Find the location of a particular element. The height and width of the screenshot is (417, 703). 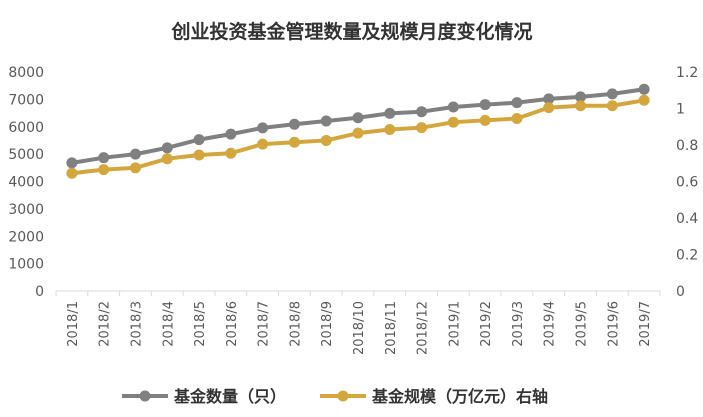

x-axis-tick-label: 2018/7 is located at coordinates (264, 324).